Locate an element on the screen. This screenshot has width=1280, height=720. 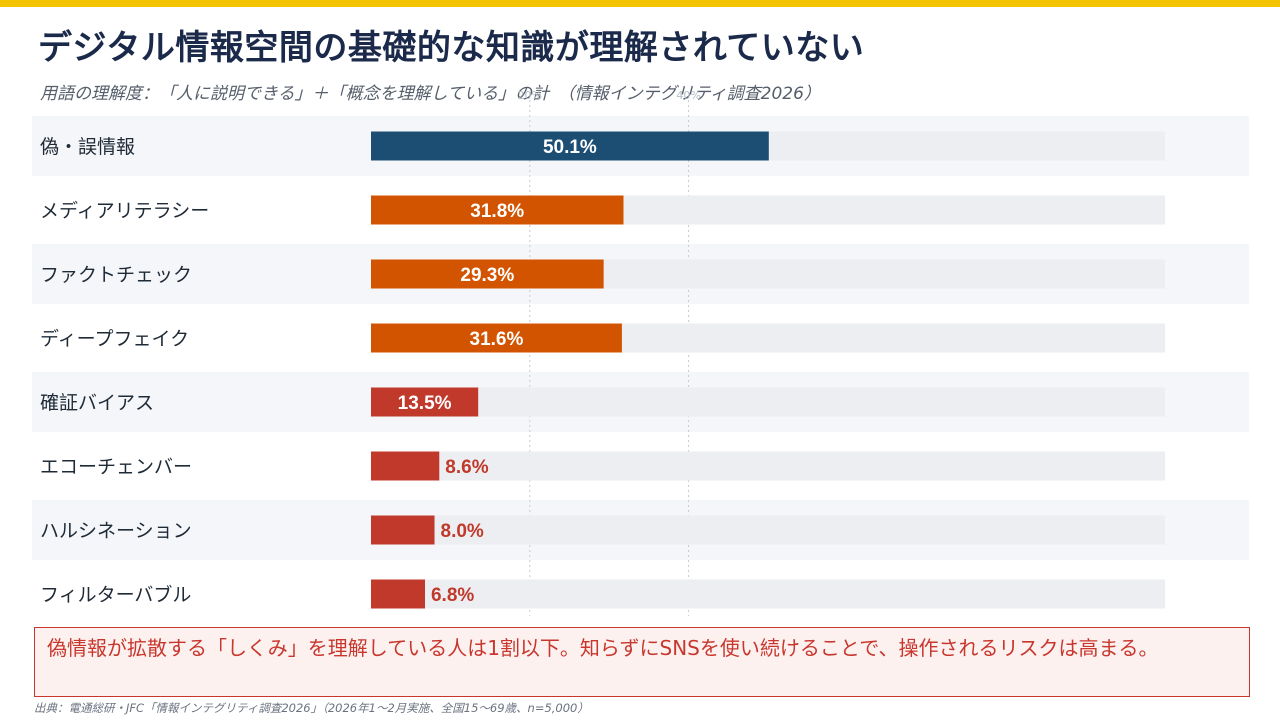
top-accent-bar is located at coordinates (640, 3).